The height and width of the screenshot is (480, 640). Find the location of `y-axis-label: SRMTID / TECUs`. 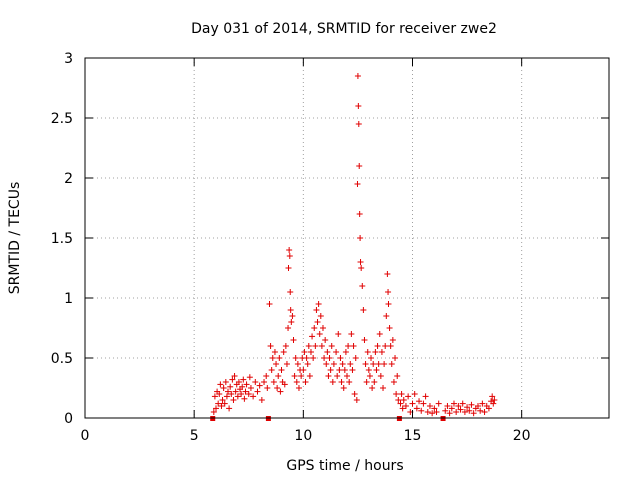

y-axis-label: SRMTID / TECUs is located at coordinates (15, 238).